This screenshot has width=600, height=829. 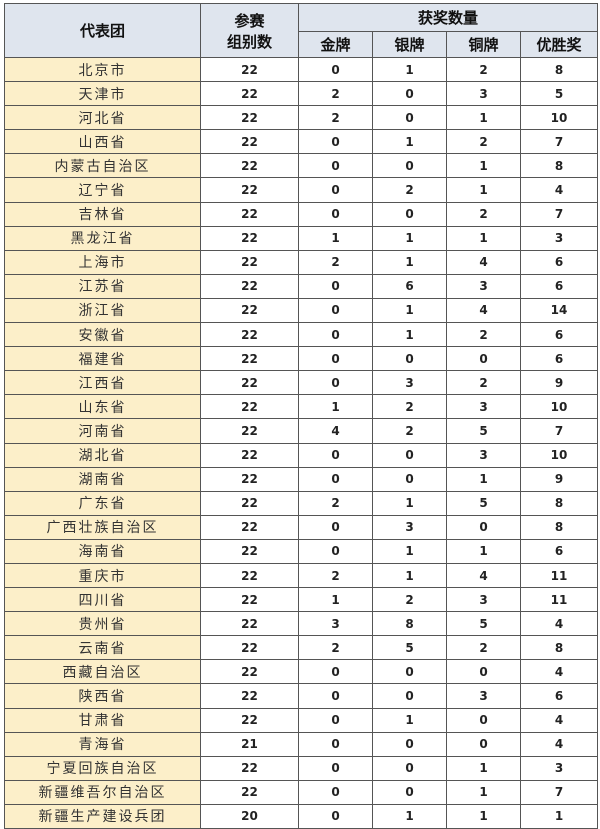 I want to click on table-row: 四川省 22 1 2 3 11, so click(x=301, y=600).